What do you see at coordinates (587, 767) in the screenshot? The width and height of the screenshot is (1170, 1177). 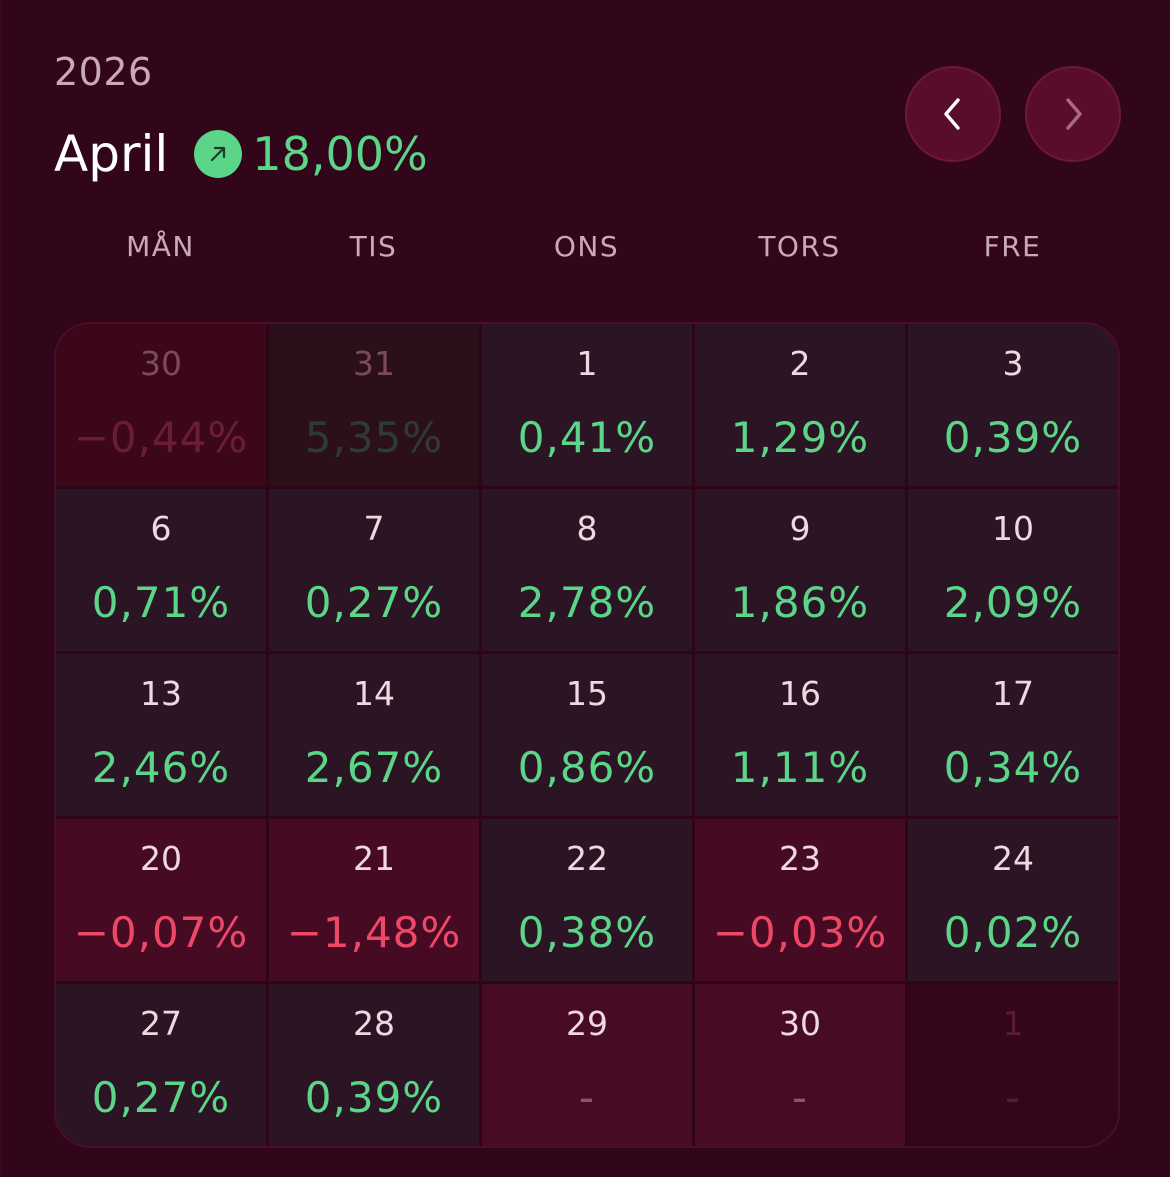 I see `day-change-value: 0,86%` at bounding box center [587, 767].